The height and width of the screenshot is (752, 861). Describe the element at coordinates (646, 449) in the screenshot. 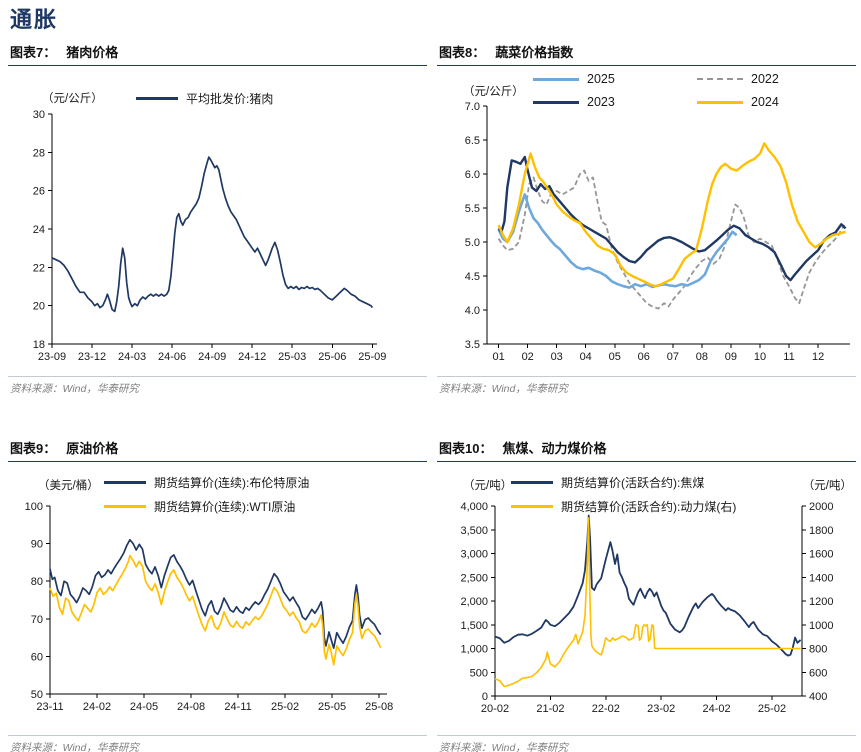

I see `figure-header: 图表10： 焦煤、动力煤价格` at that location.